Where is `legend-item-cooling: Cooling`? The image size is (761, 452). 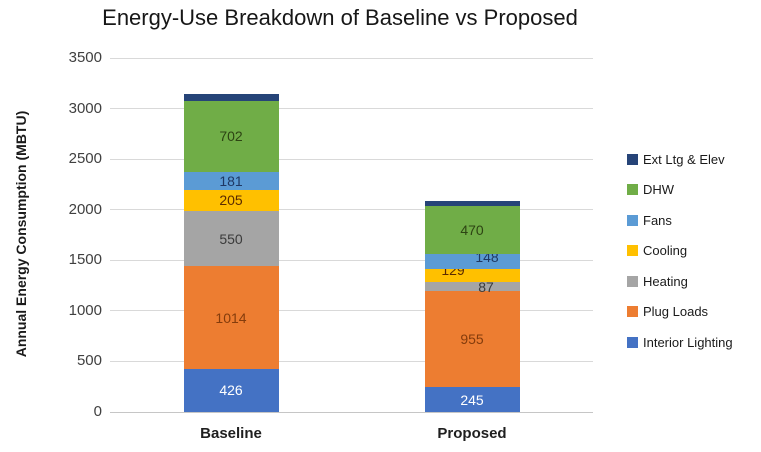 legend-item-cooling: Cooling is located at coordinates (657, 250).